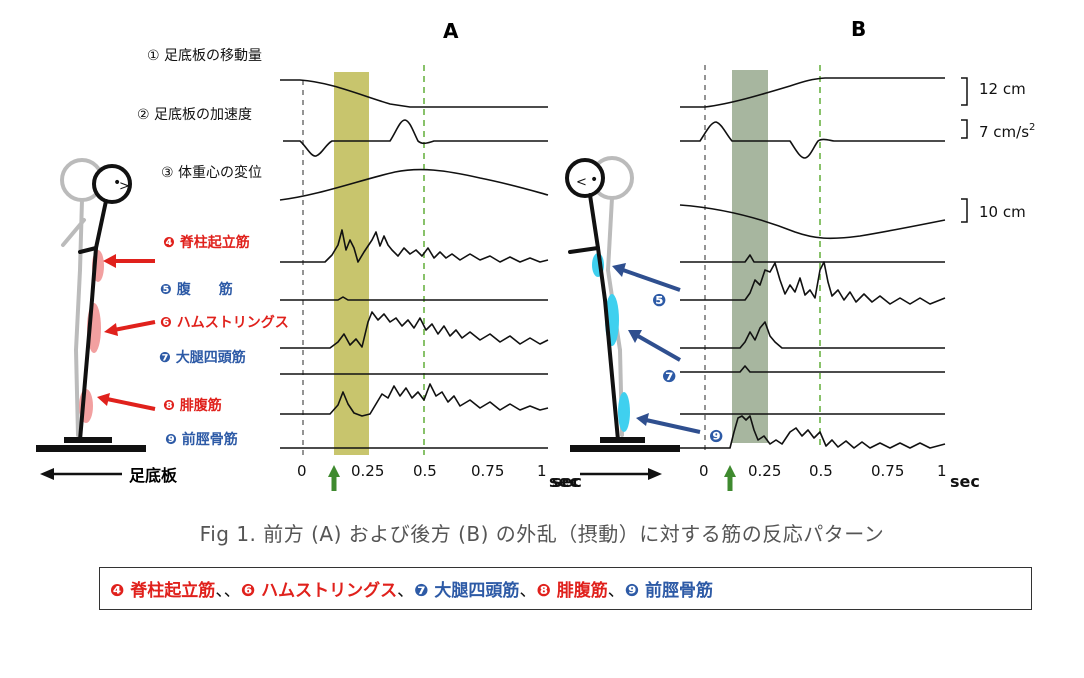  What do you see at coordinates (467, 591) in the screenshot?
I see `legend-quadriceps: ❼ 大腿四頭筋` at bounding box center [467, 591].